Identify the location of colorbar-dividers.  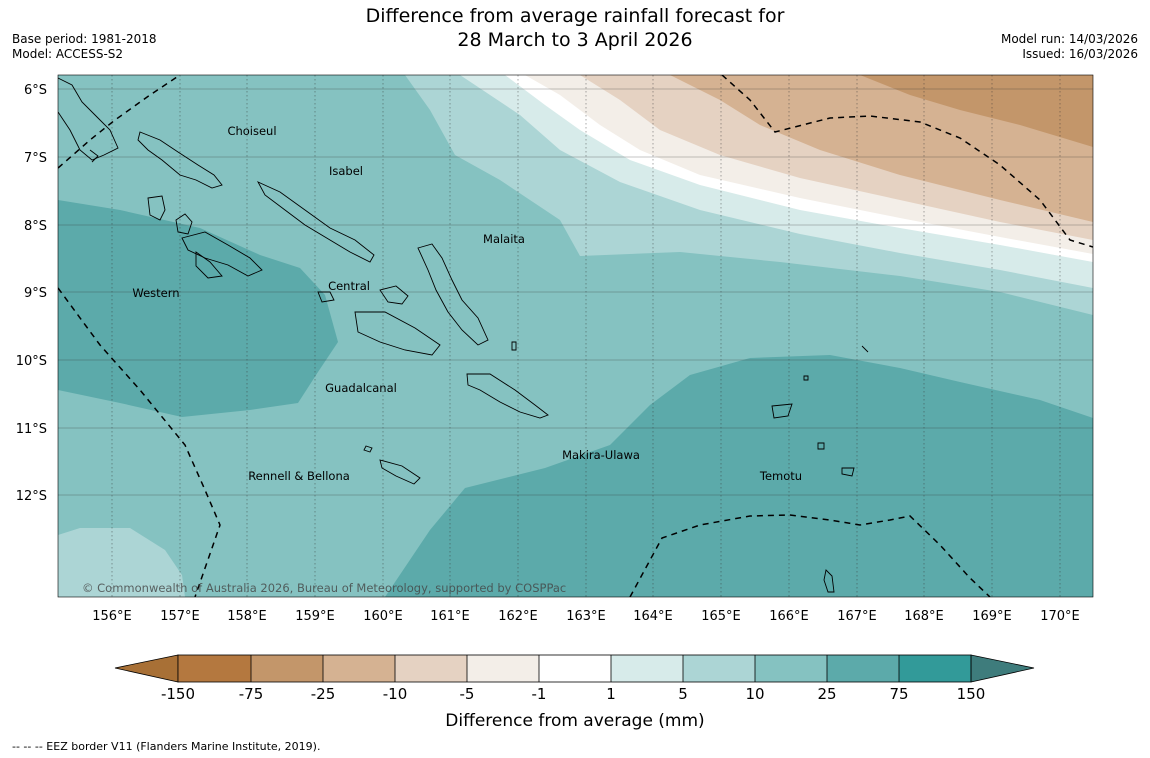
(575, 668).